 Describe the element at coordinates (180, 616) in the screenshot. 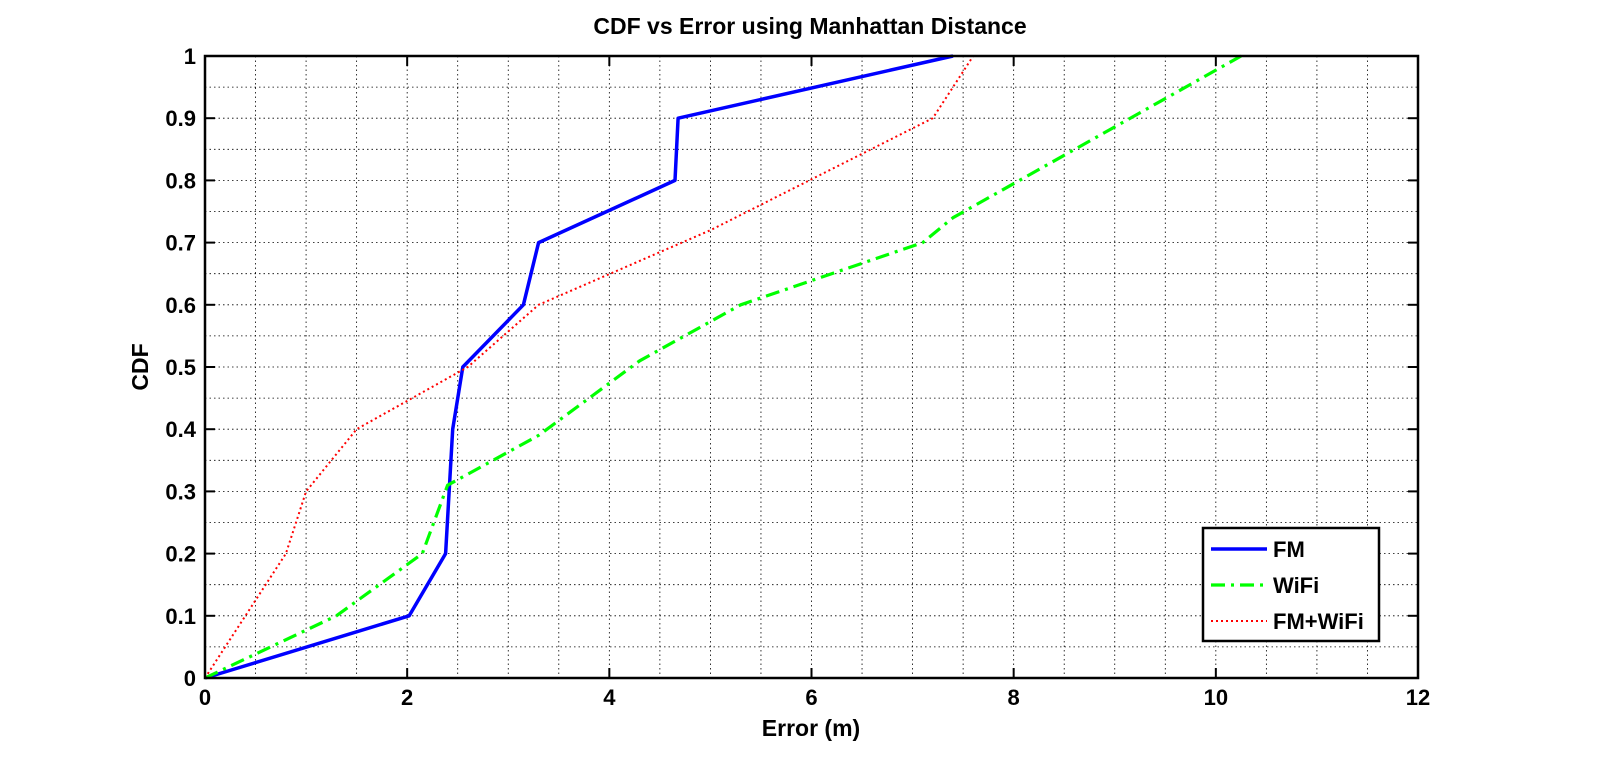

I see `y-tick-label: 0.1` at that location.